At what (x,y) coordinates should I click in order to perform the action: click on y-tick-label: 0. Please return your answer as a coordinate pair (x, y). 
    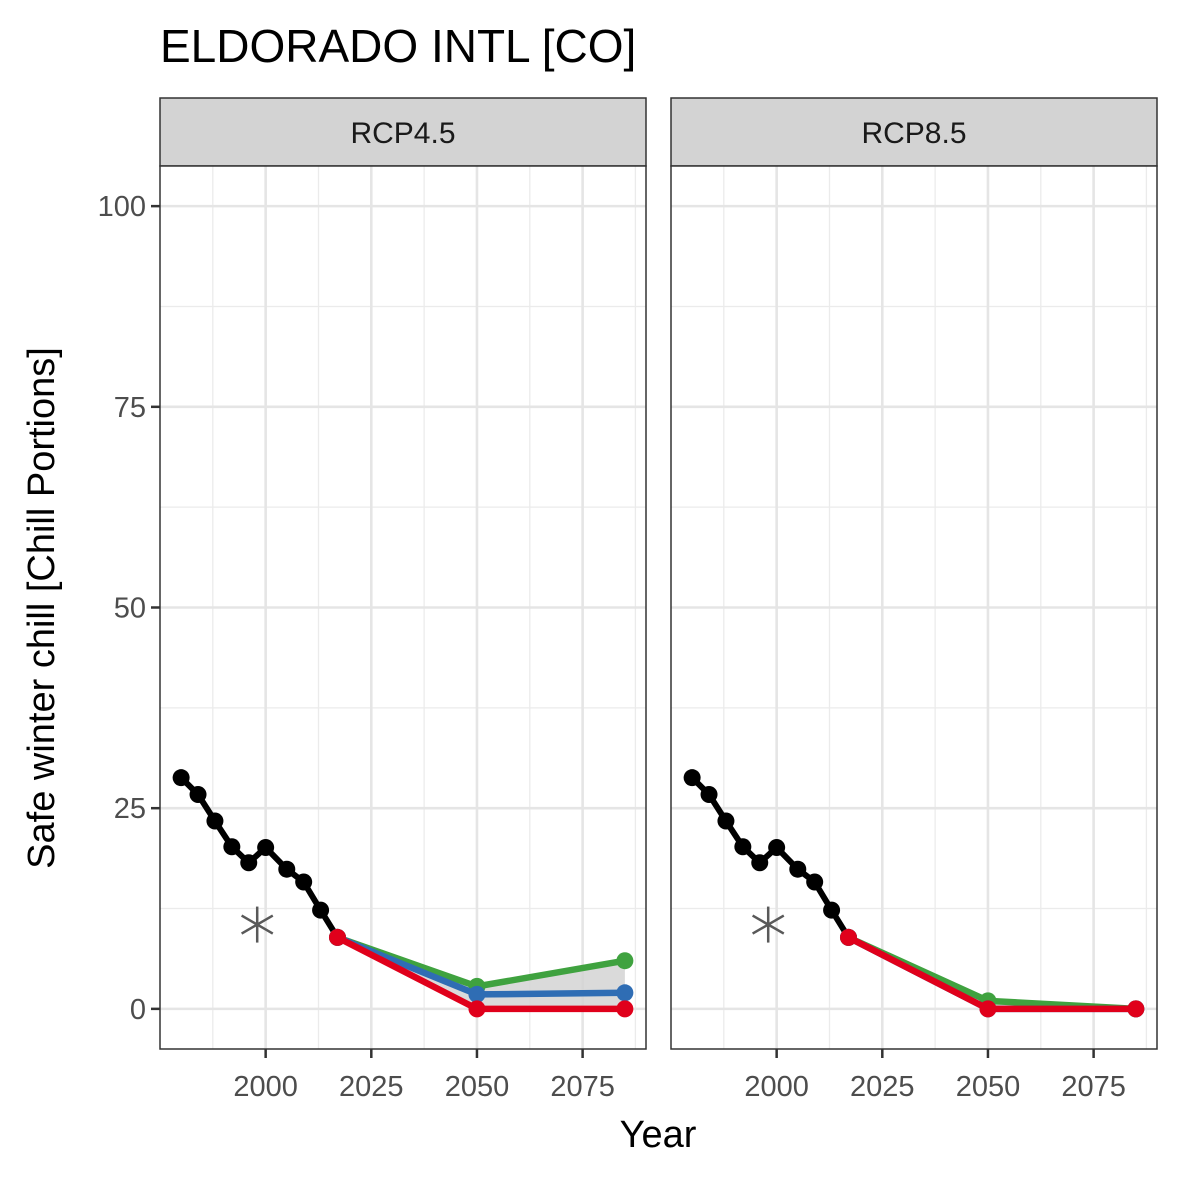
    Looking at the image, I should click on (138, 1010).